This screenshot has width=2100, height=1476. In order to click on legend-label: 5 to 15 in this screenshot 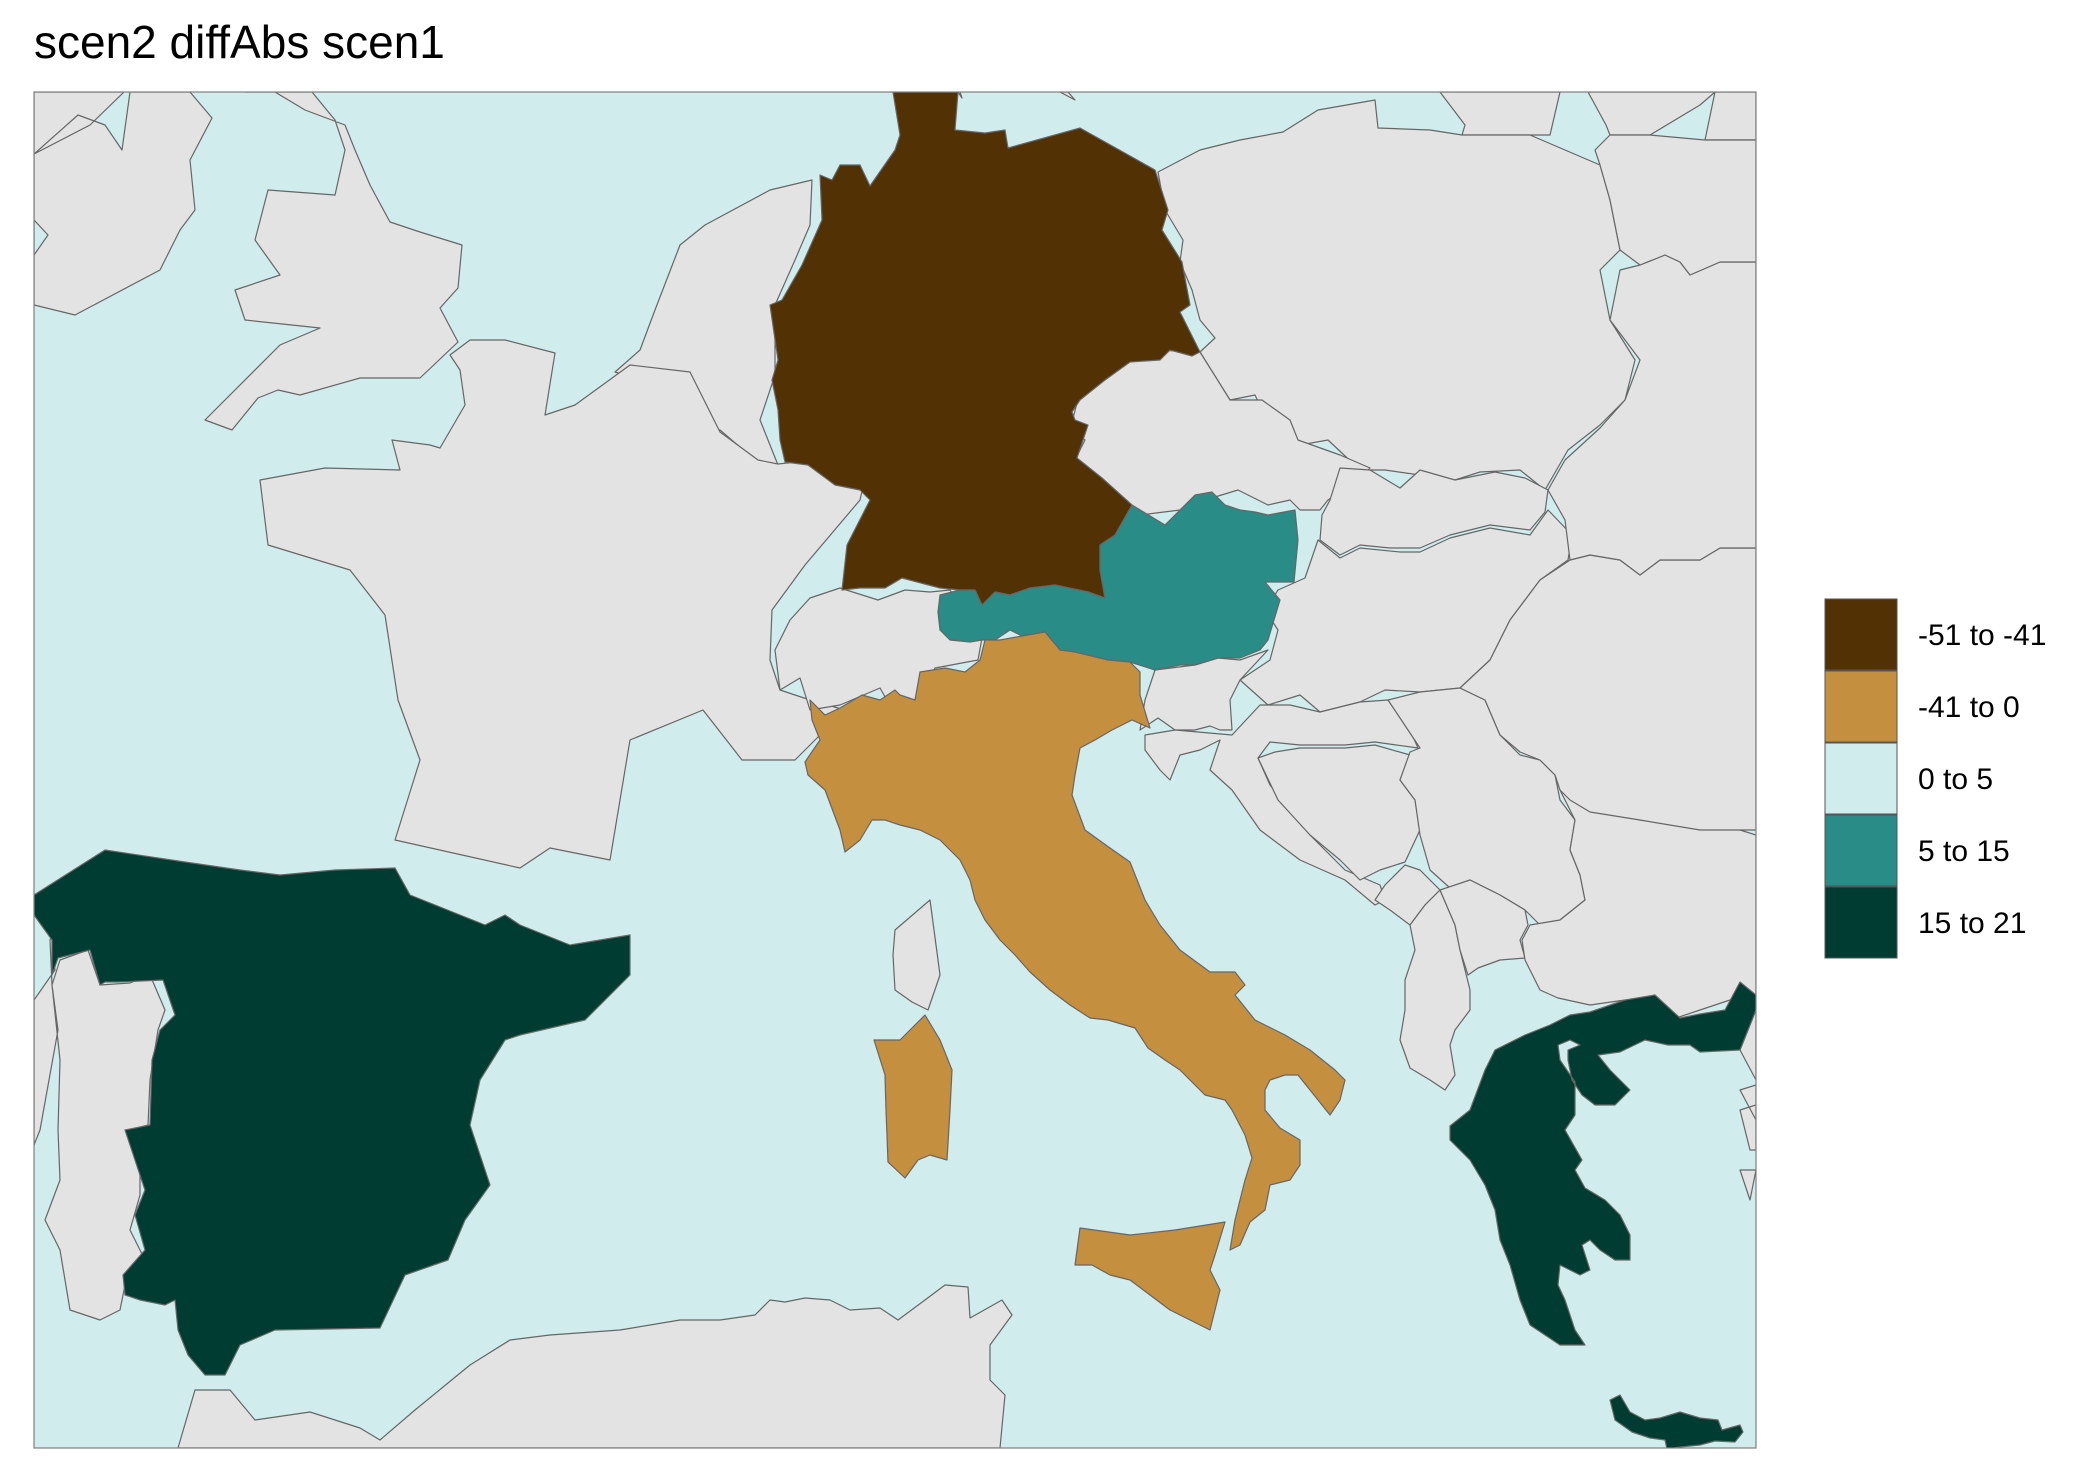, I will do `click(1964, 851)`.